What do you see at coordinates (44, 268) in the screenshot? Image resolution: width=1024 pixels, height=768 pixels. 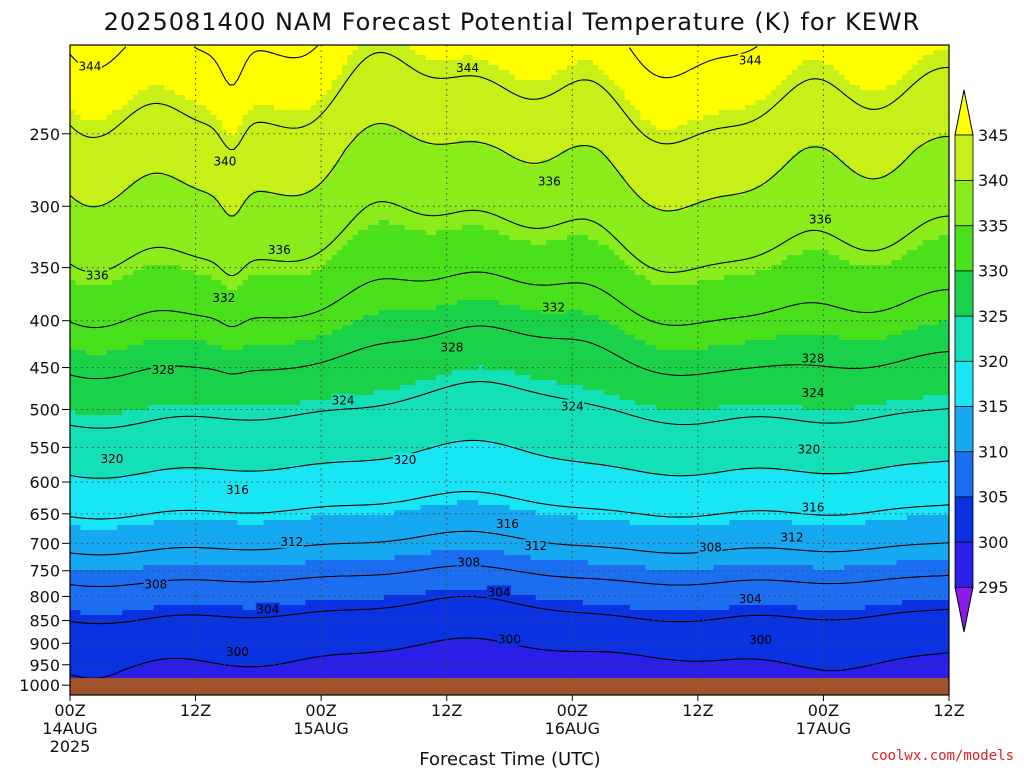 I see `y-tick-label: 350` at bounding box center [44, 268].